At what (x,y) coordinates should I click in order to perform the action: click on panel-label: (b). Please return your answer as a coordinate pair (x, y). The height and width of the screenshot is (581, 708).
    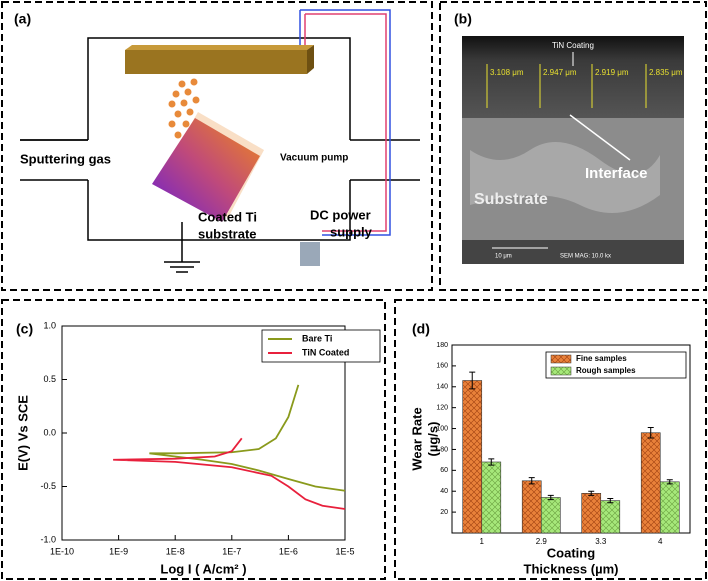
    Looking at the image, I should click on (463, 19).